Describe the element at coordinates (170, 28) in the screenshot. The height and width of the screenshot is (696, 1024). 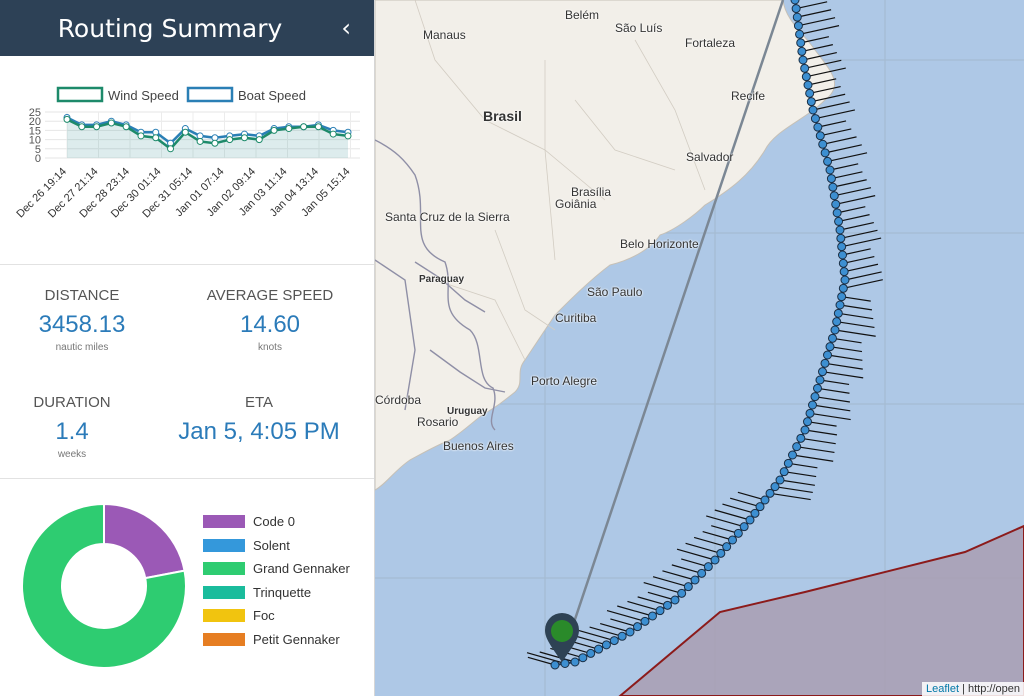
I see `panel-title: Routing Summary` at that location.